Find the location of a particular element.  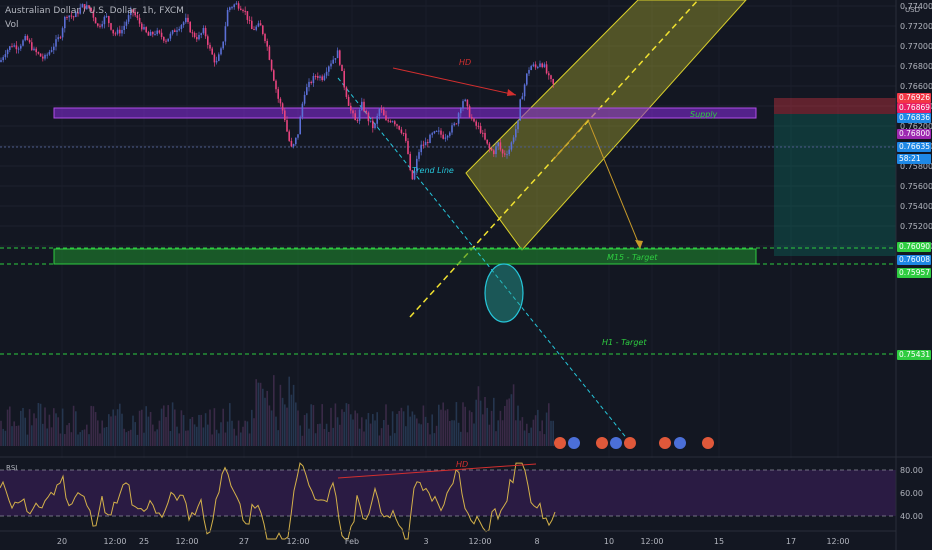

price-scale-label: 0.76635 is located at coordinates (914, 147).